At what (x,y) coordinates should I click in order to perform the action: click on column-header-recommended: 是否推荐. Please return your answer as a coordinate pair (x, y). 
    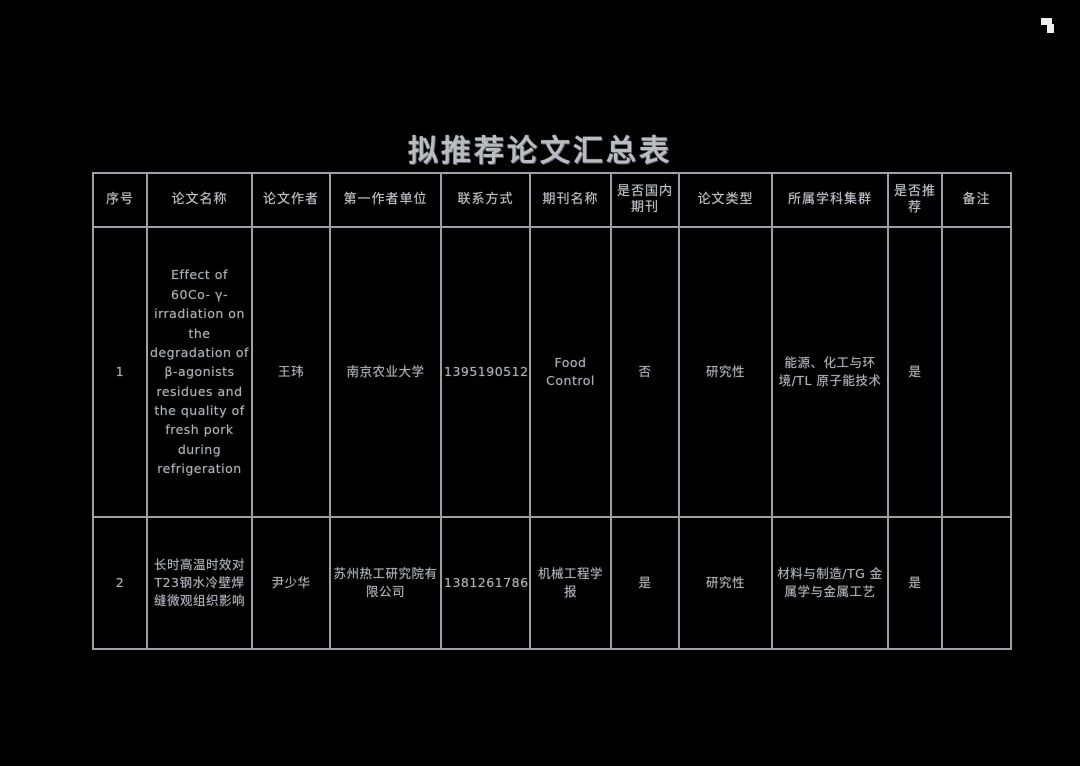
    Looking at the image, I should click on (915, 200).